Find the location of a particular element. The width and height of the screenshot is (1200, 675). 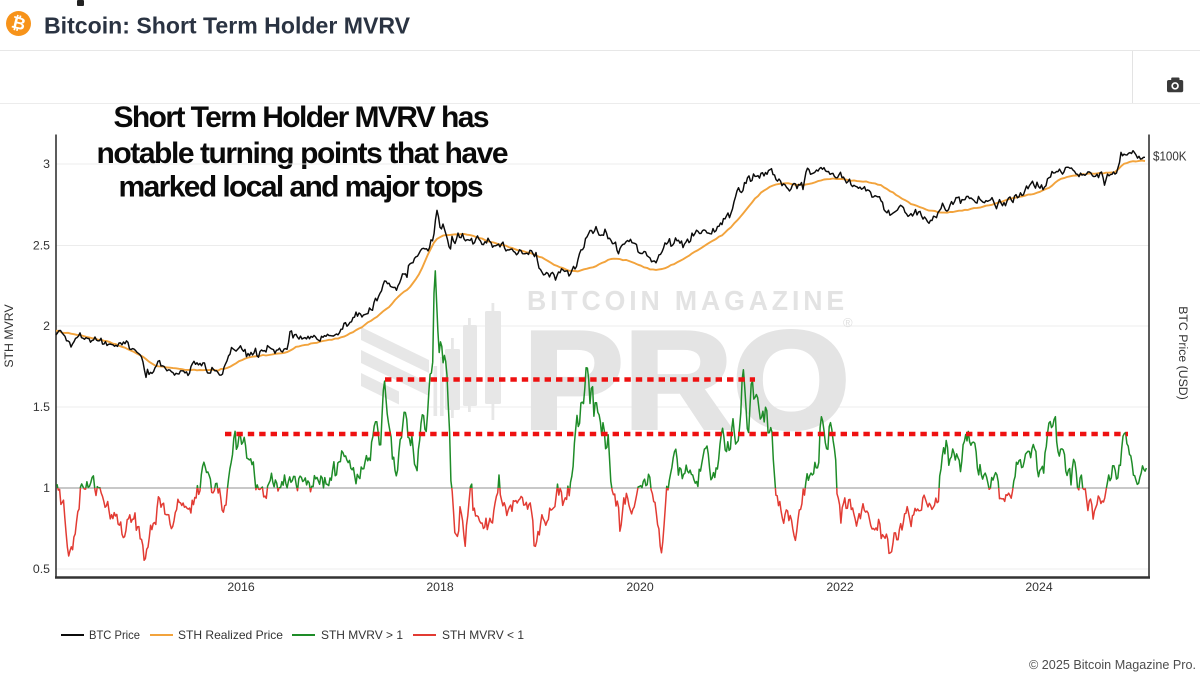

svg-text: marked local and major tops is located at coordinates (301, 187).